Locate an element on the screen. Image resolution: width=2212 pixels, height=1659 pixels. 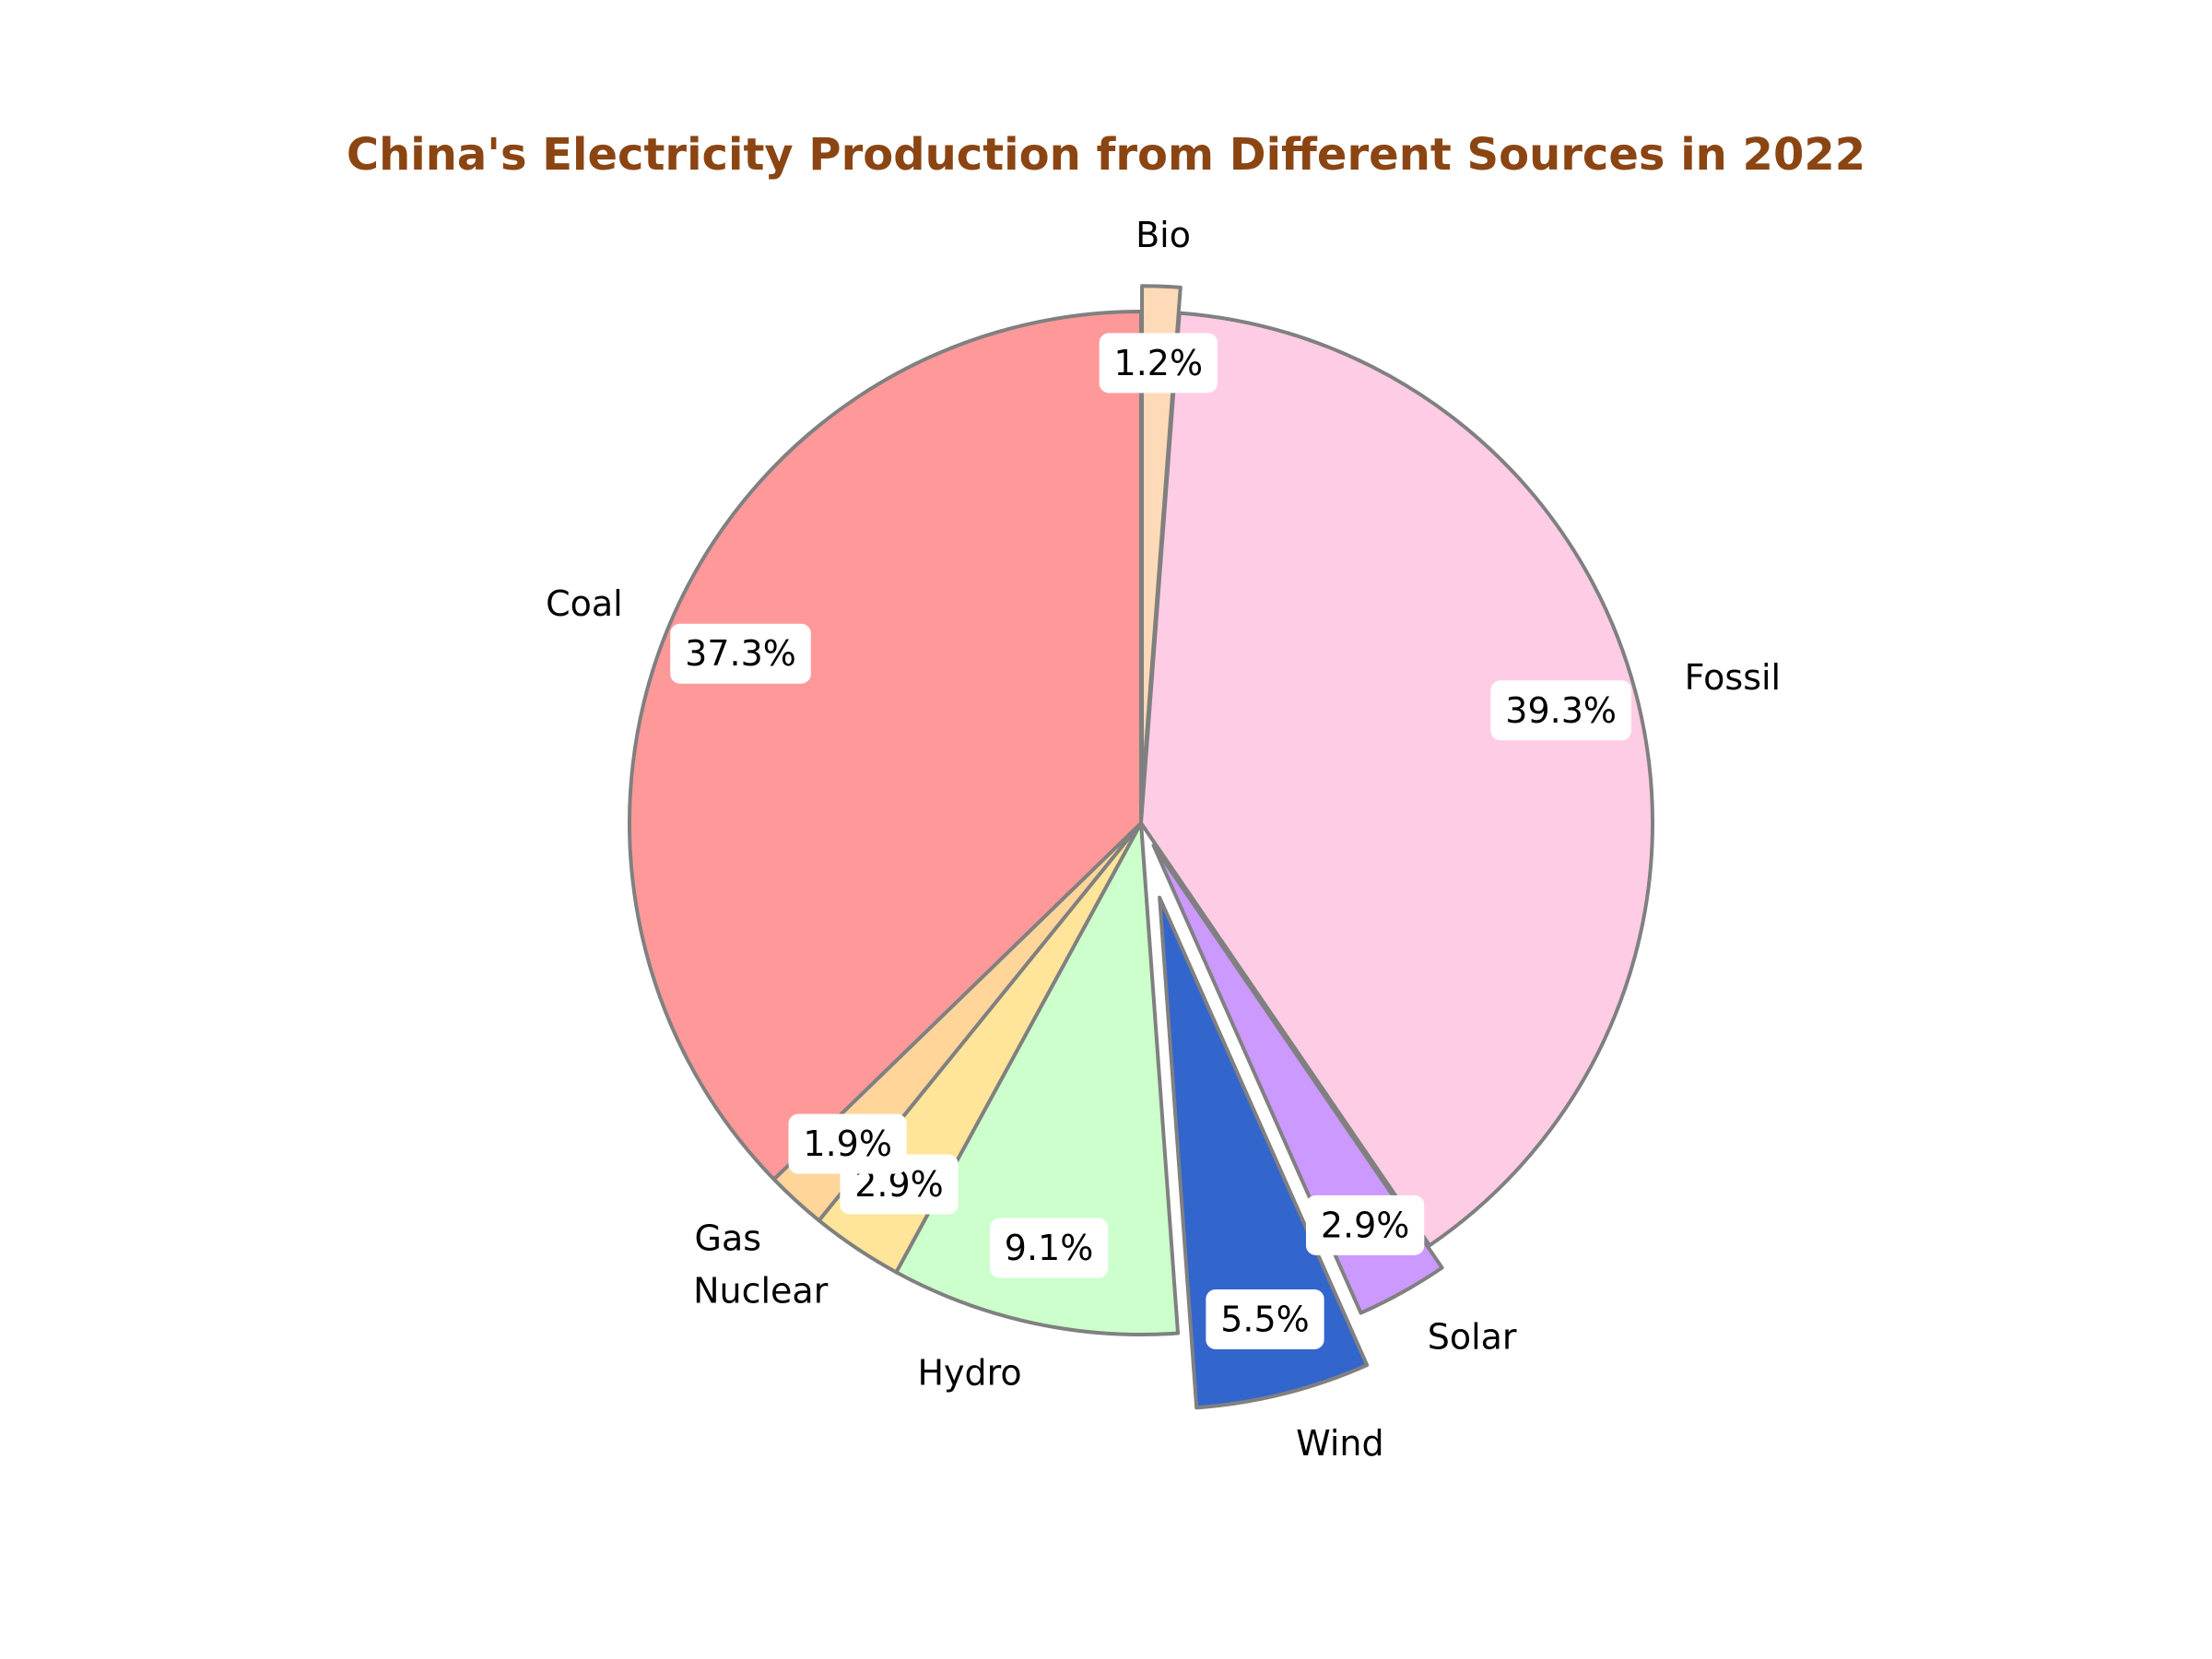
percent-label-gas: 1.9% is located at coordinates (847, 1144).